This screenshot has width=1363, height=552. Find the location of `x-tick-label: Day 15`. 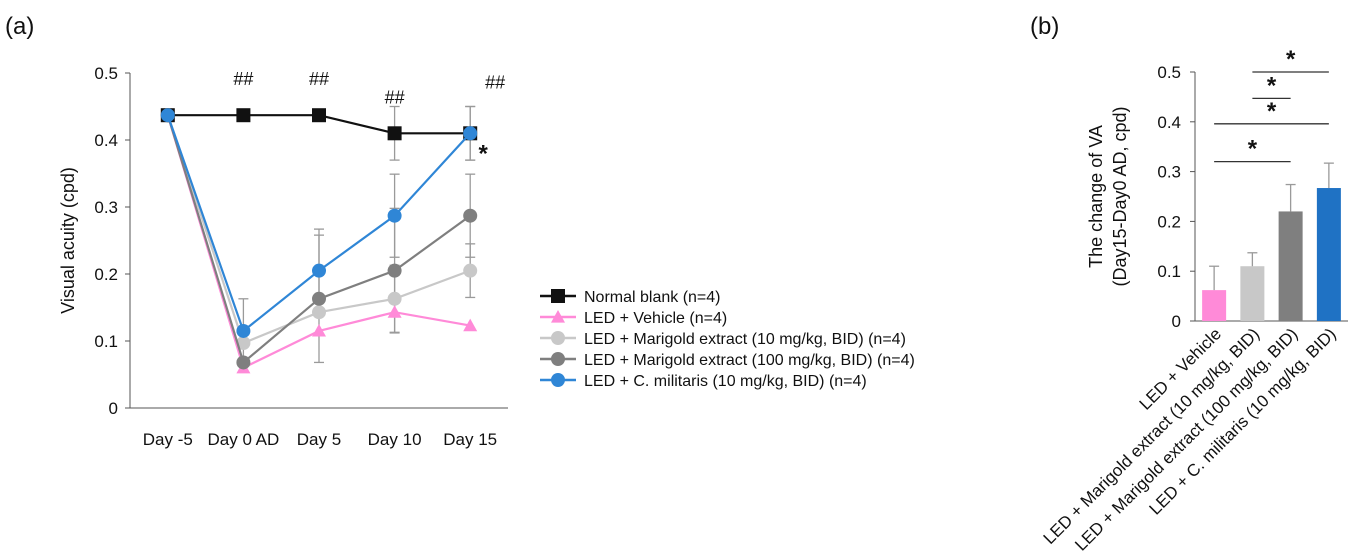

x-tick-label: Day 15 is located at coordinates (470, 439).